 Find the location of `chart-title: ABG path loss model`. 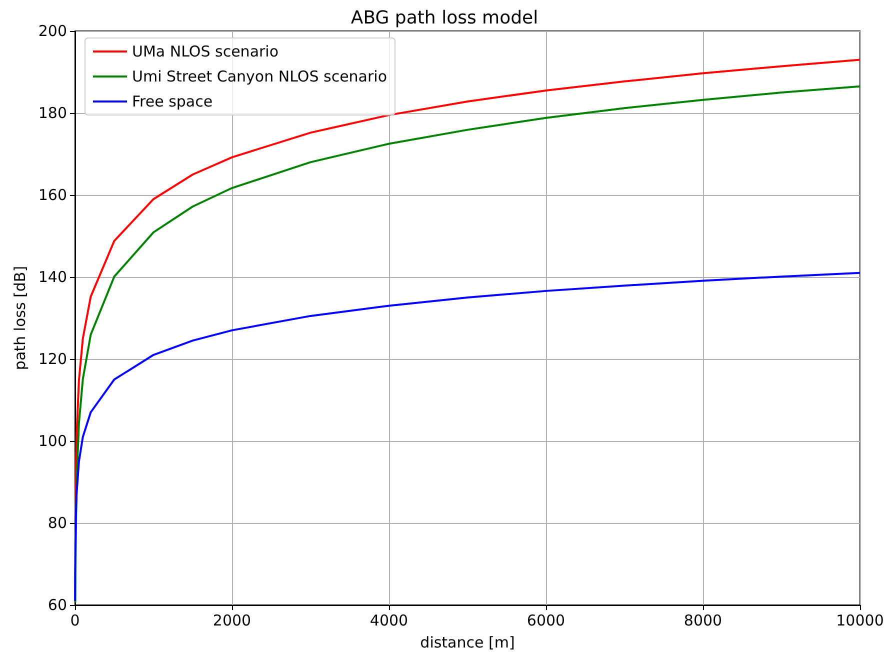

chart-title: ABG path loss model is located at coordinates (444, 18).